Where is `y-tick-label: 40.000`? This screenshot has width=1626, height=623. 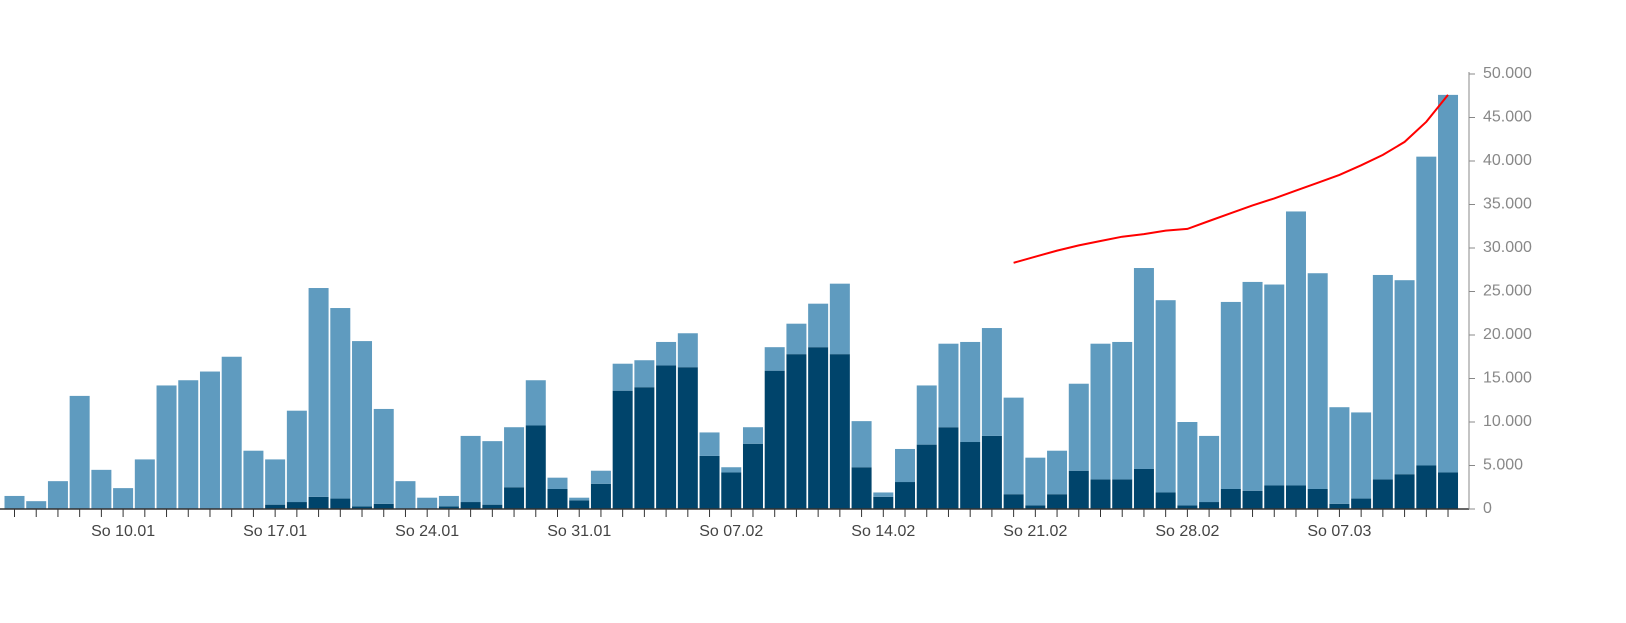 y-tick-label: 40.000 is located at coordinates (1507, 160).